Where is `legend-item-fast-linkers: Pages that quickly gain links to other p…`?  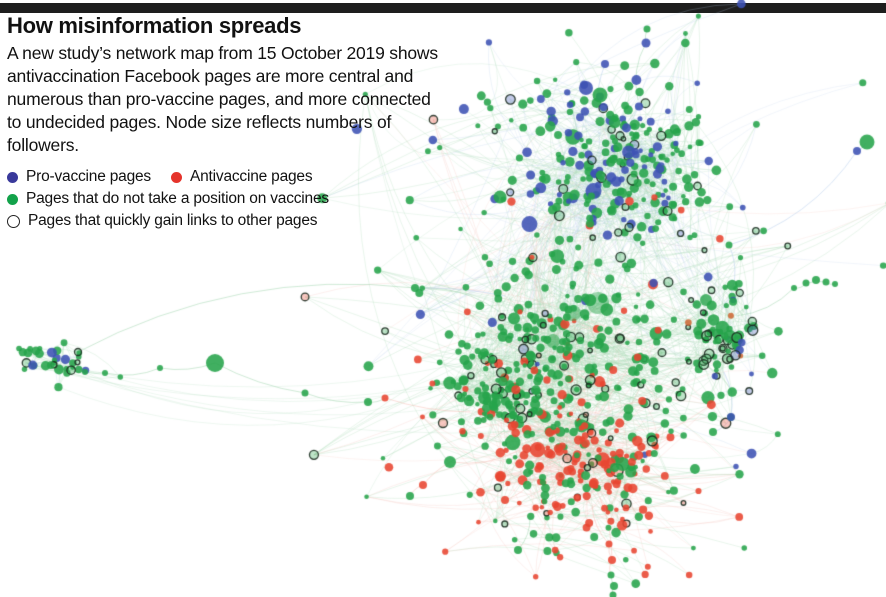 legend-item-fast-linkers: Pages that quickly gain links to other p… is located at coordinates (162, 221).